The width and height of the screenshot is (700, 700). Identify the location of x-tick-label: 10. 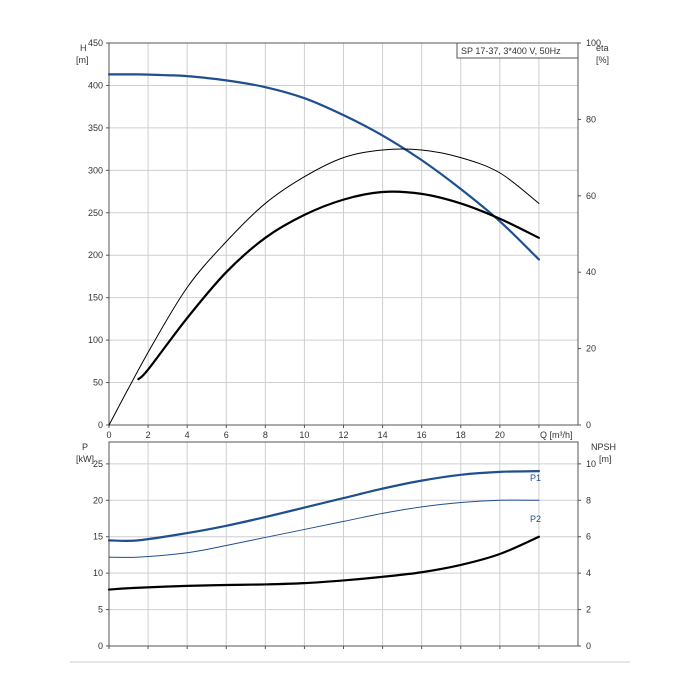
(304, 435).